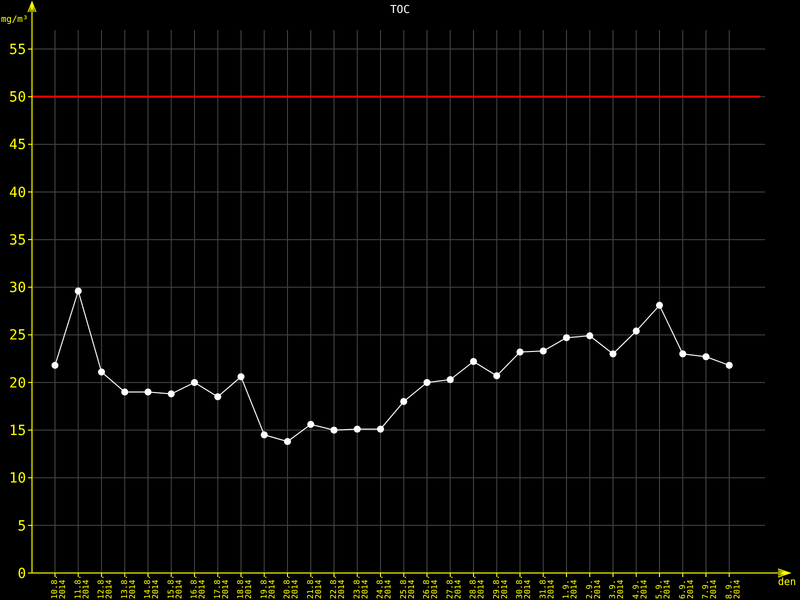 The image size is (800, 600). I want to click on x-tick-label: 31.8. 2014, so click(547, 586).